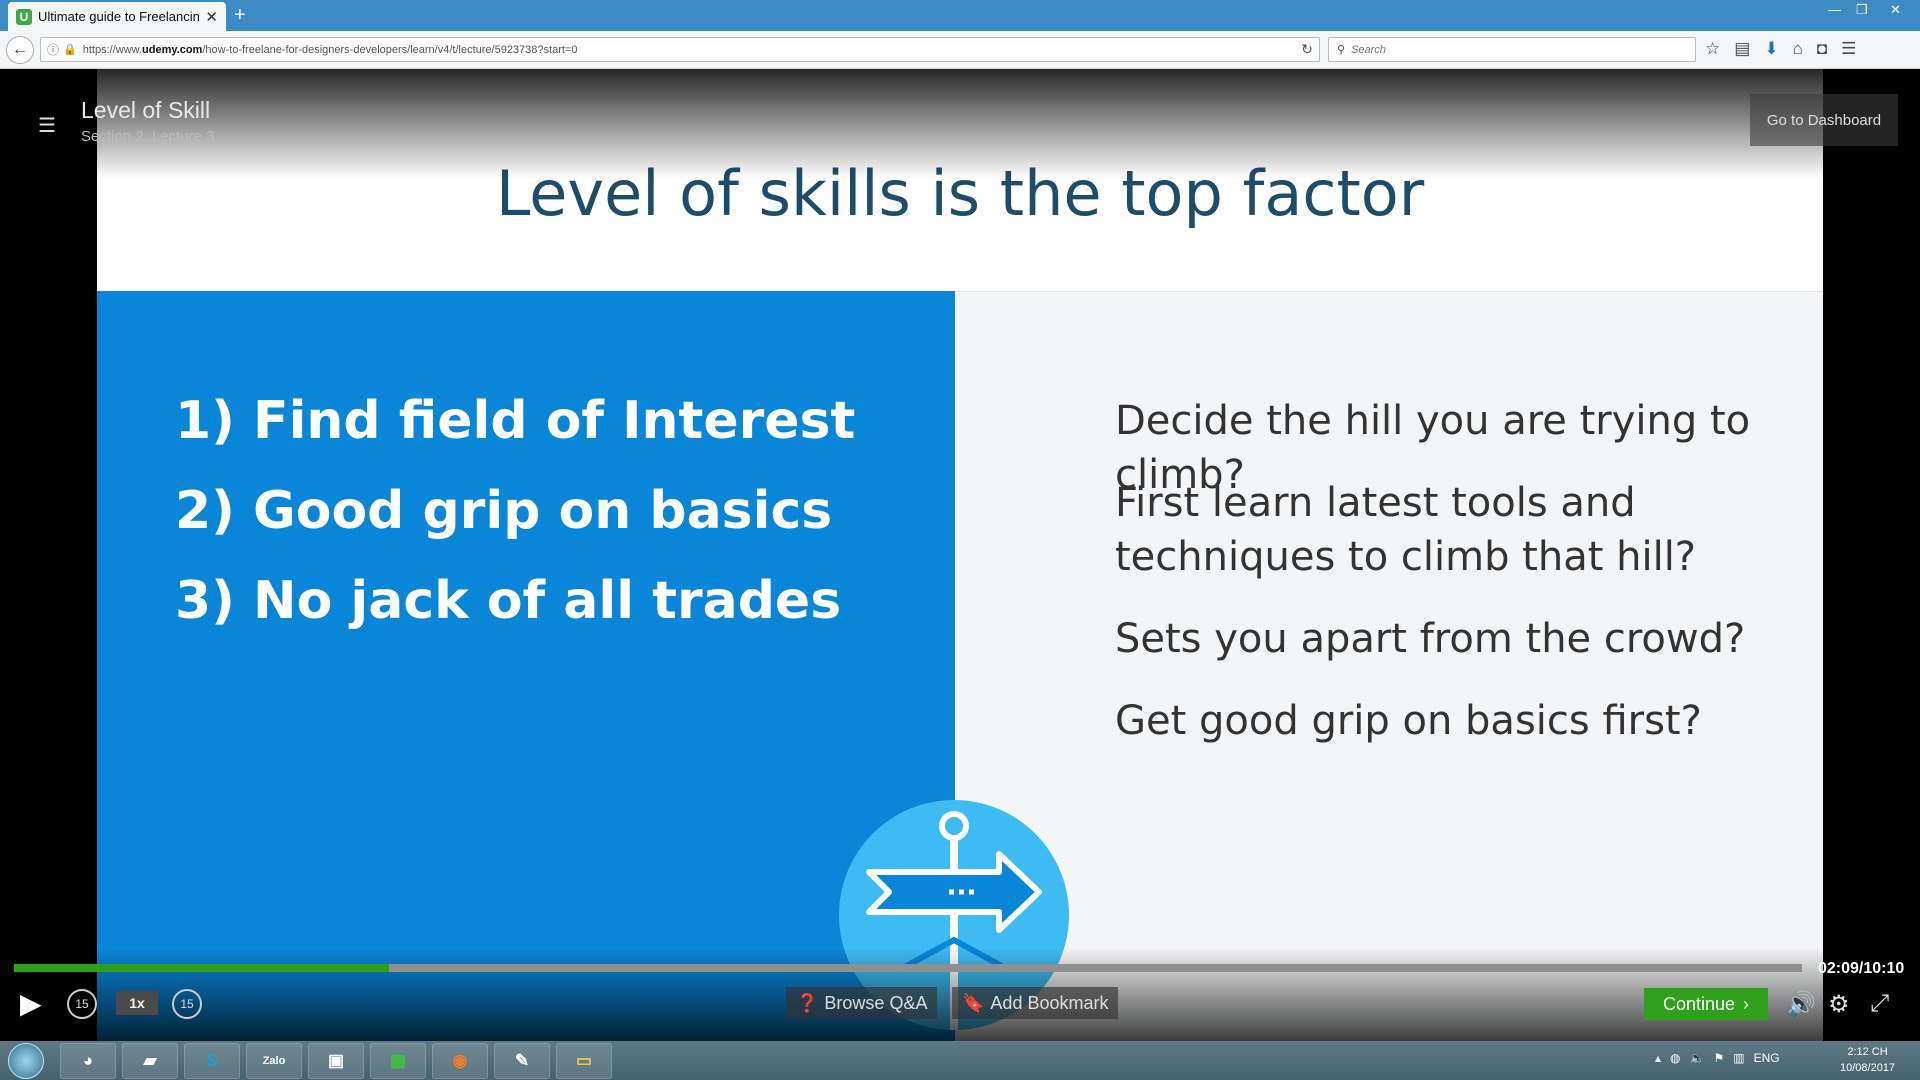 Image resolution: width=1920 pixels, height=1080 pixels. I want to click on clock-date: 10/08/2017, so click(1868, 1068).